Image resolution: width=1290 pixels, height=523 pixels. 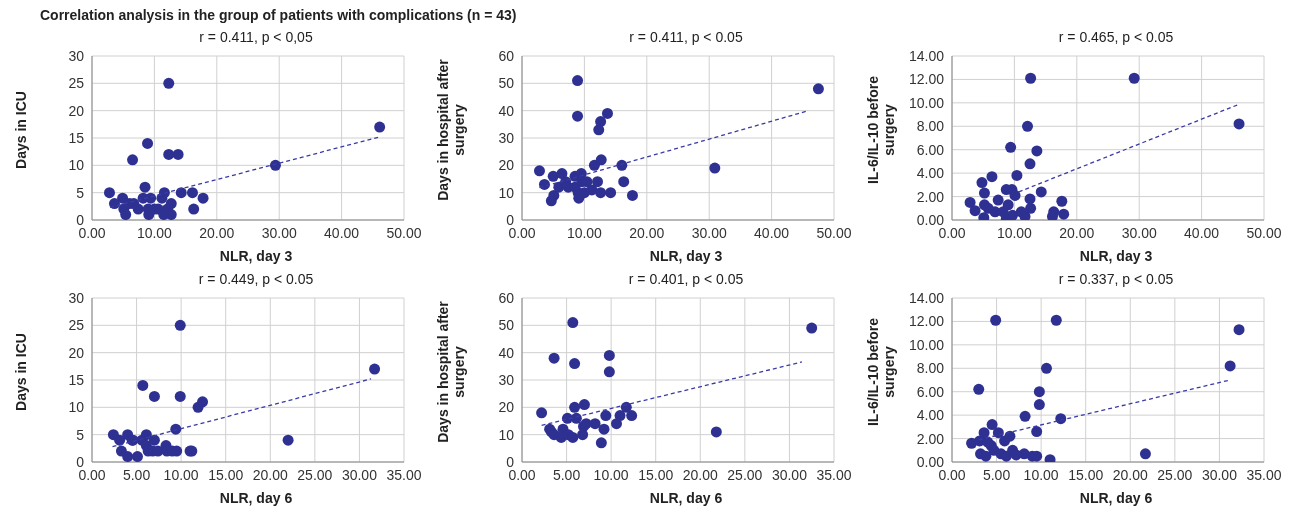 What do you see at coordinates (1116, 279) in the screenshot?
I see `chart-subtitle: r = 0.337, p < 0.05` at bounding box center [1116, 279].